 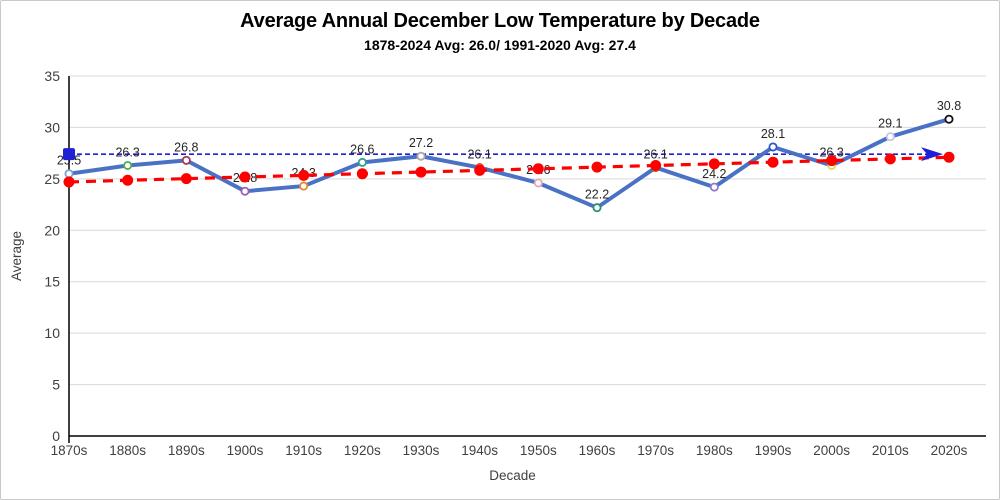 What do you see at coordinates (186, 147) in the screenshot?
I see `data-label: 26.8` at bounding box center [186, 147].